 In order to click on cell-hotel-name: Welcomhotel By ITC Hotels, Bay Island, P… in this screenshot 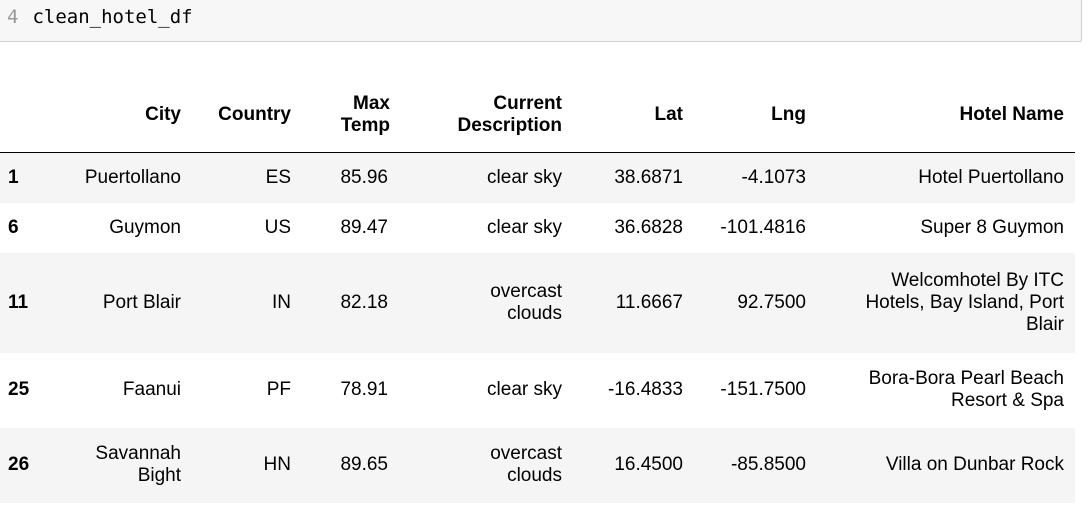, I will do `click(964, 302)`.